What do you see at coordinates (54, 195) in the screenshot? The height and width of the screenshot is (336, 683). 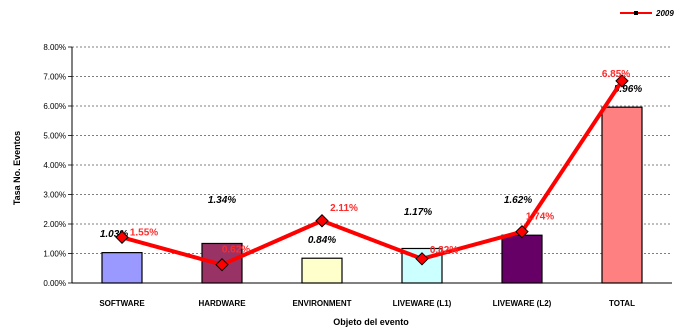 I see `y-tick-label: 3.00%` at bounding box center [54, 195].